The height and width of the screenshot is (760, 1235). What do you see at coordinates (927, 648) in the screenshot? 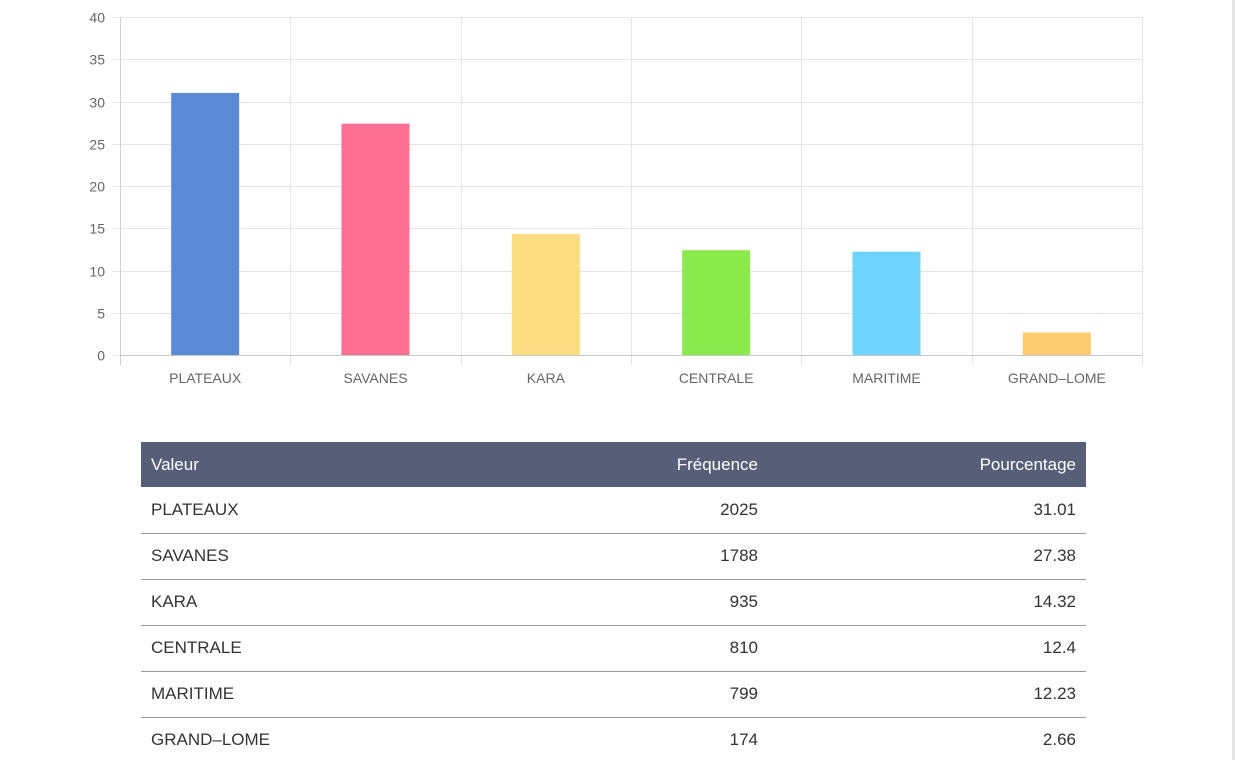
I see `cell-percentage: 12.4` at bounding box center [927, 648].